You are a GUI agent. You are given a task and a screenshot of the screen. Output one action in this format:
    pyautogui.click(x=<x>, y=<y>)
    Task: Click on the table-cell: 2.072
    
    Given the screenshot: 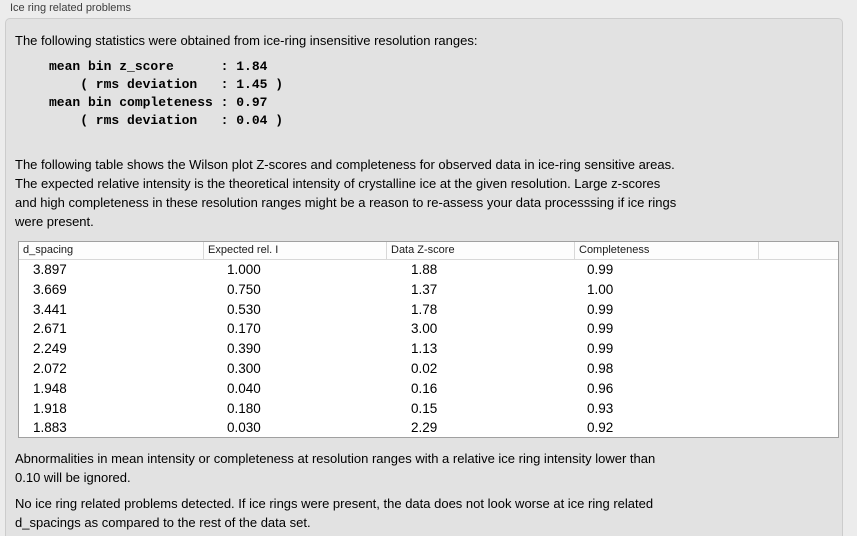 What is the action you would take?
    pyautogui.click(x=50, y=368)
    